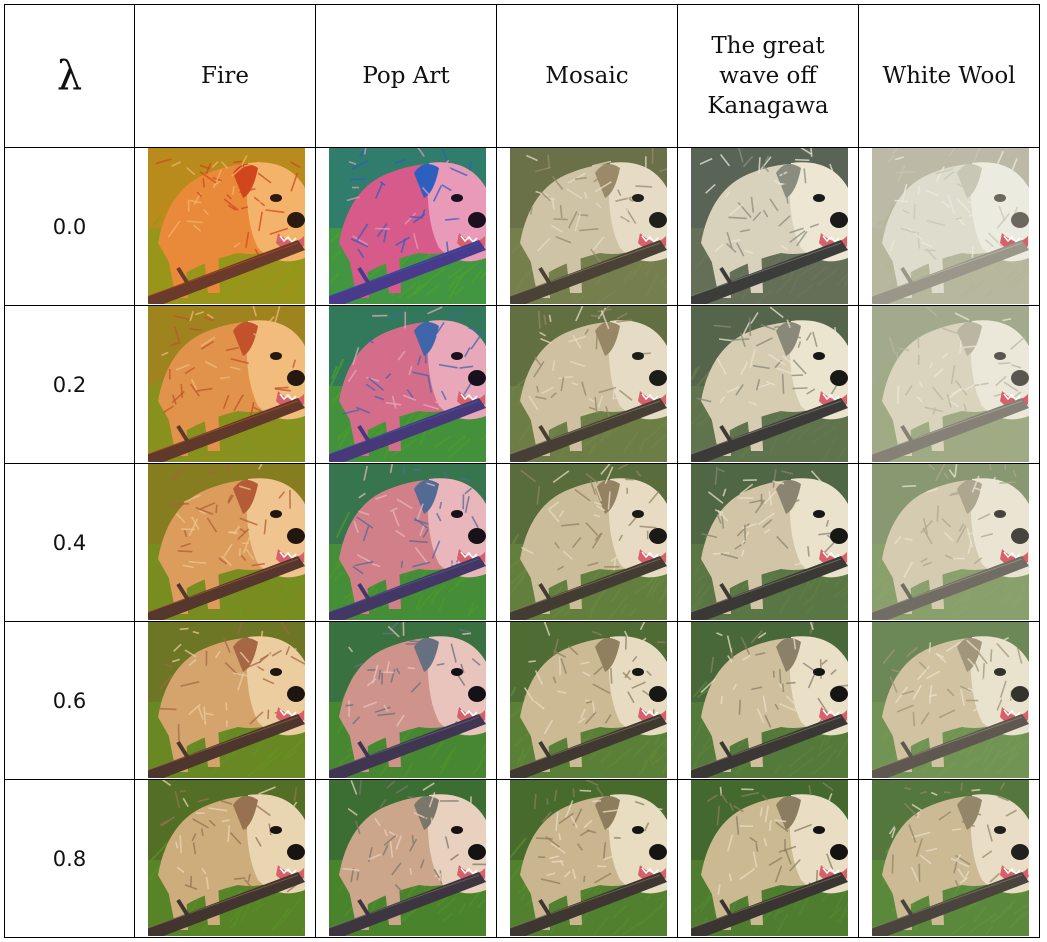 The image size is (1047, 942). What do you see at coordinates (69, 226) in the screenshot?
I see `lambda-value: 0.0` at bounding box center [69, 226].